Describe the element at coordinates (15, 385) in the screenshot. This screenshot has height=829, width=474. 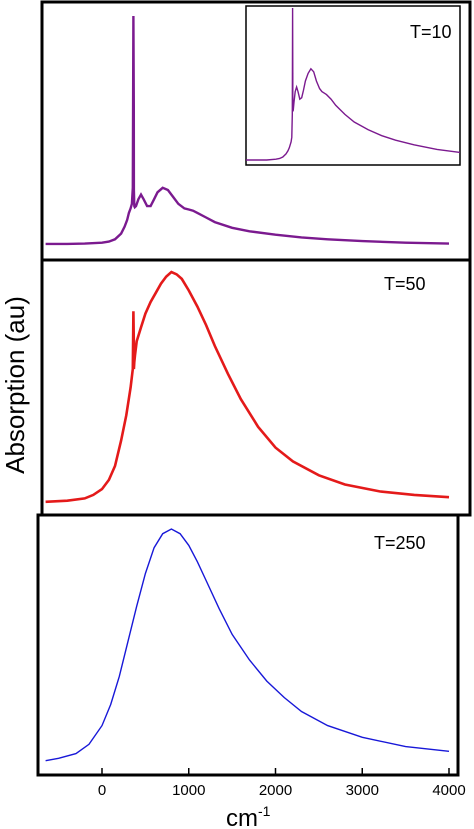
I see `y-axis-label: Absorption (au)` at that location.